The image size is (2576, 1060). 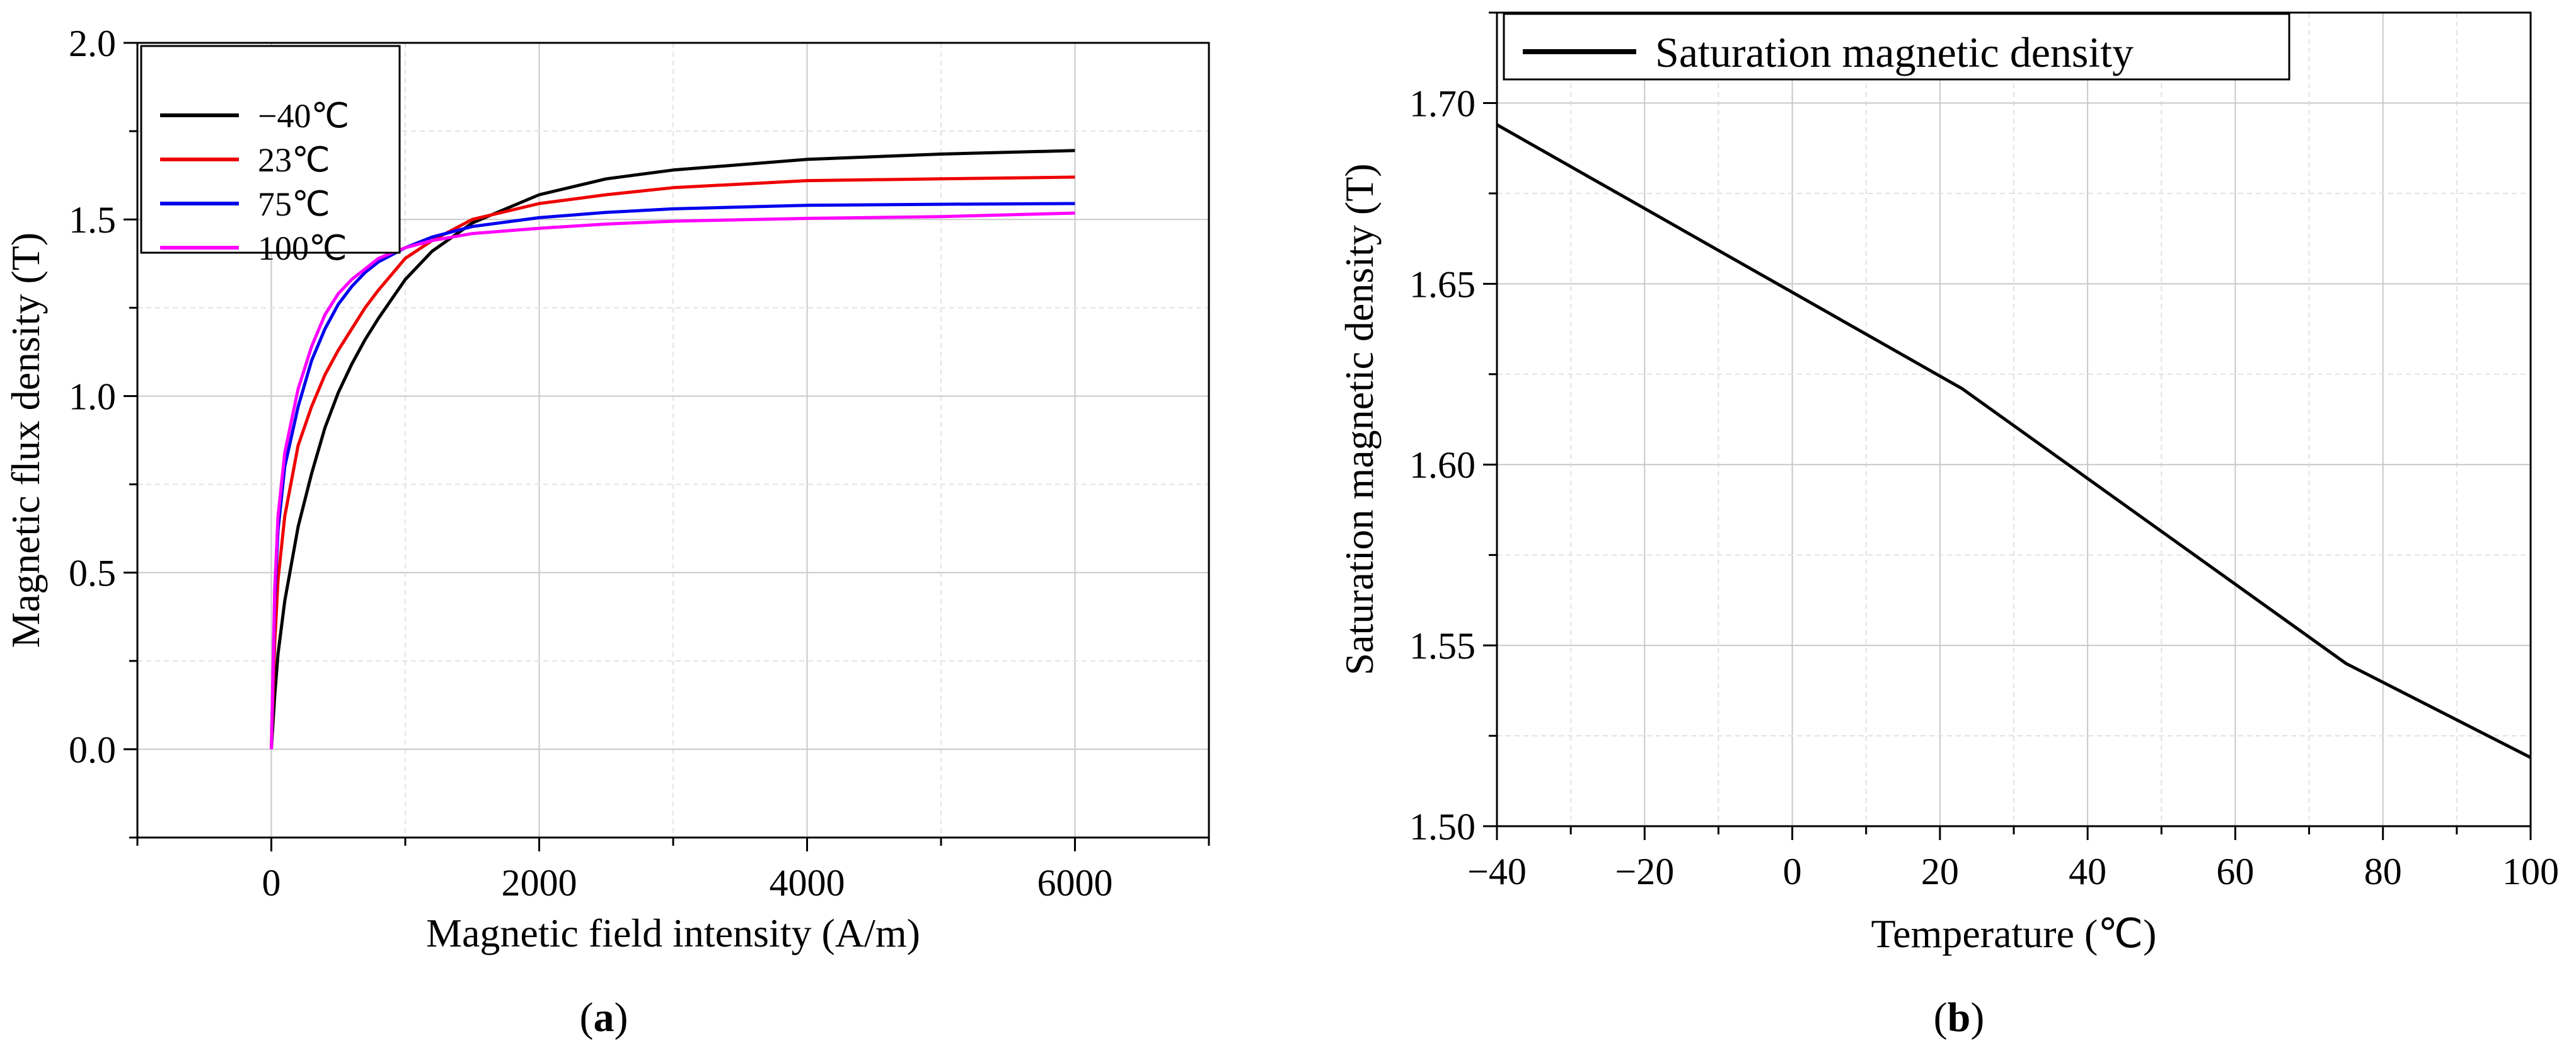 What do you see at coordinates (1075, 883) in the screenshot?
I see `x-tick-label: 6000` at bounding box center [1075, 883].